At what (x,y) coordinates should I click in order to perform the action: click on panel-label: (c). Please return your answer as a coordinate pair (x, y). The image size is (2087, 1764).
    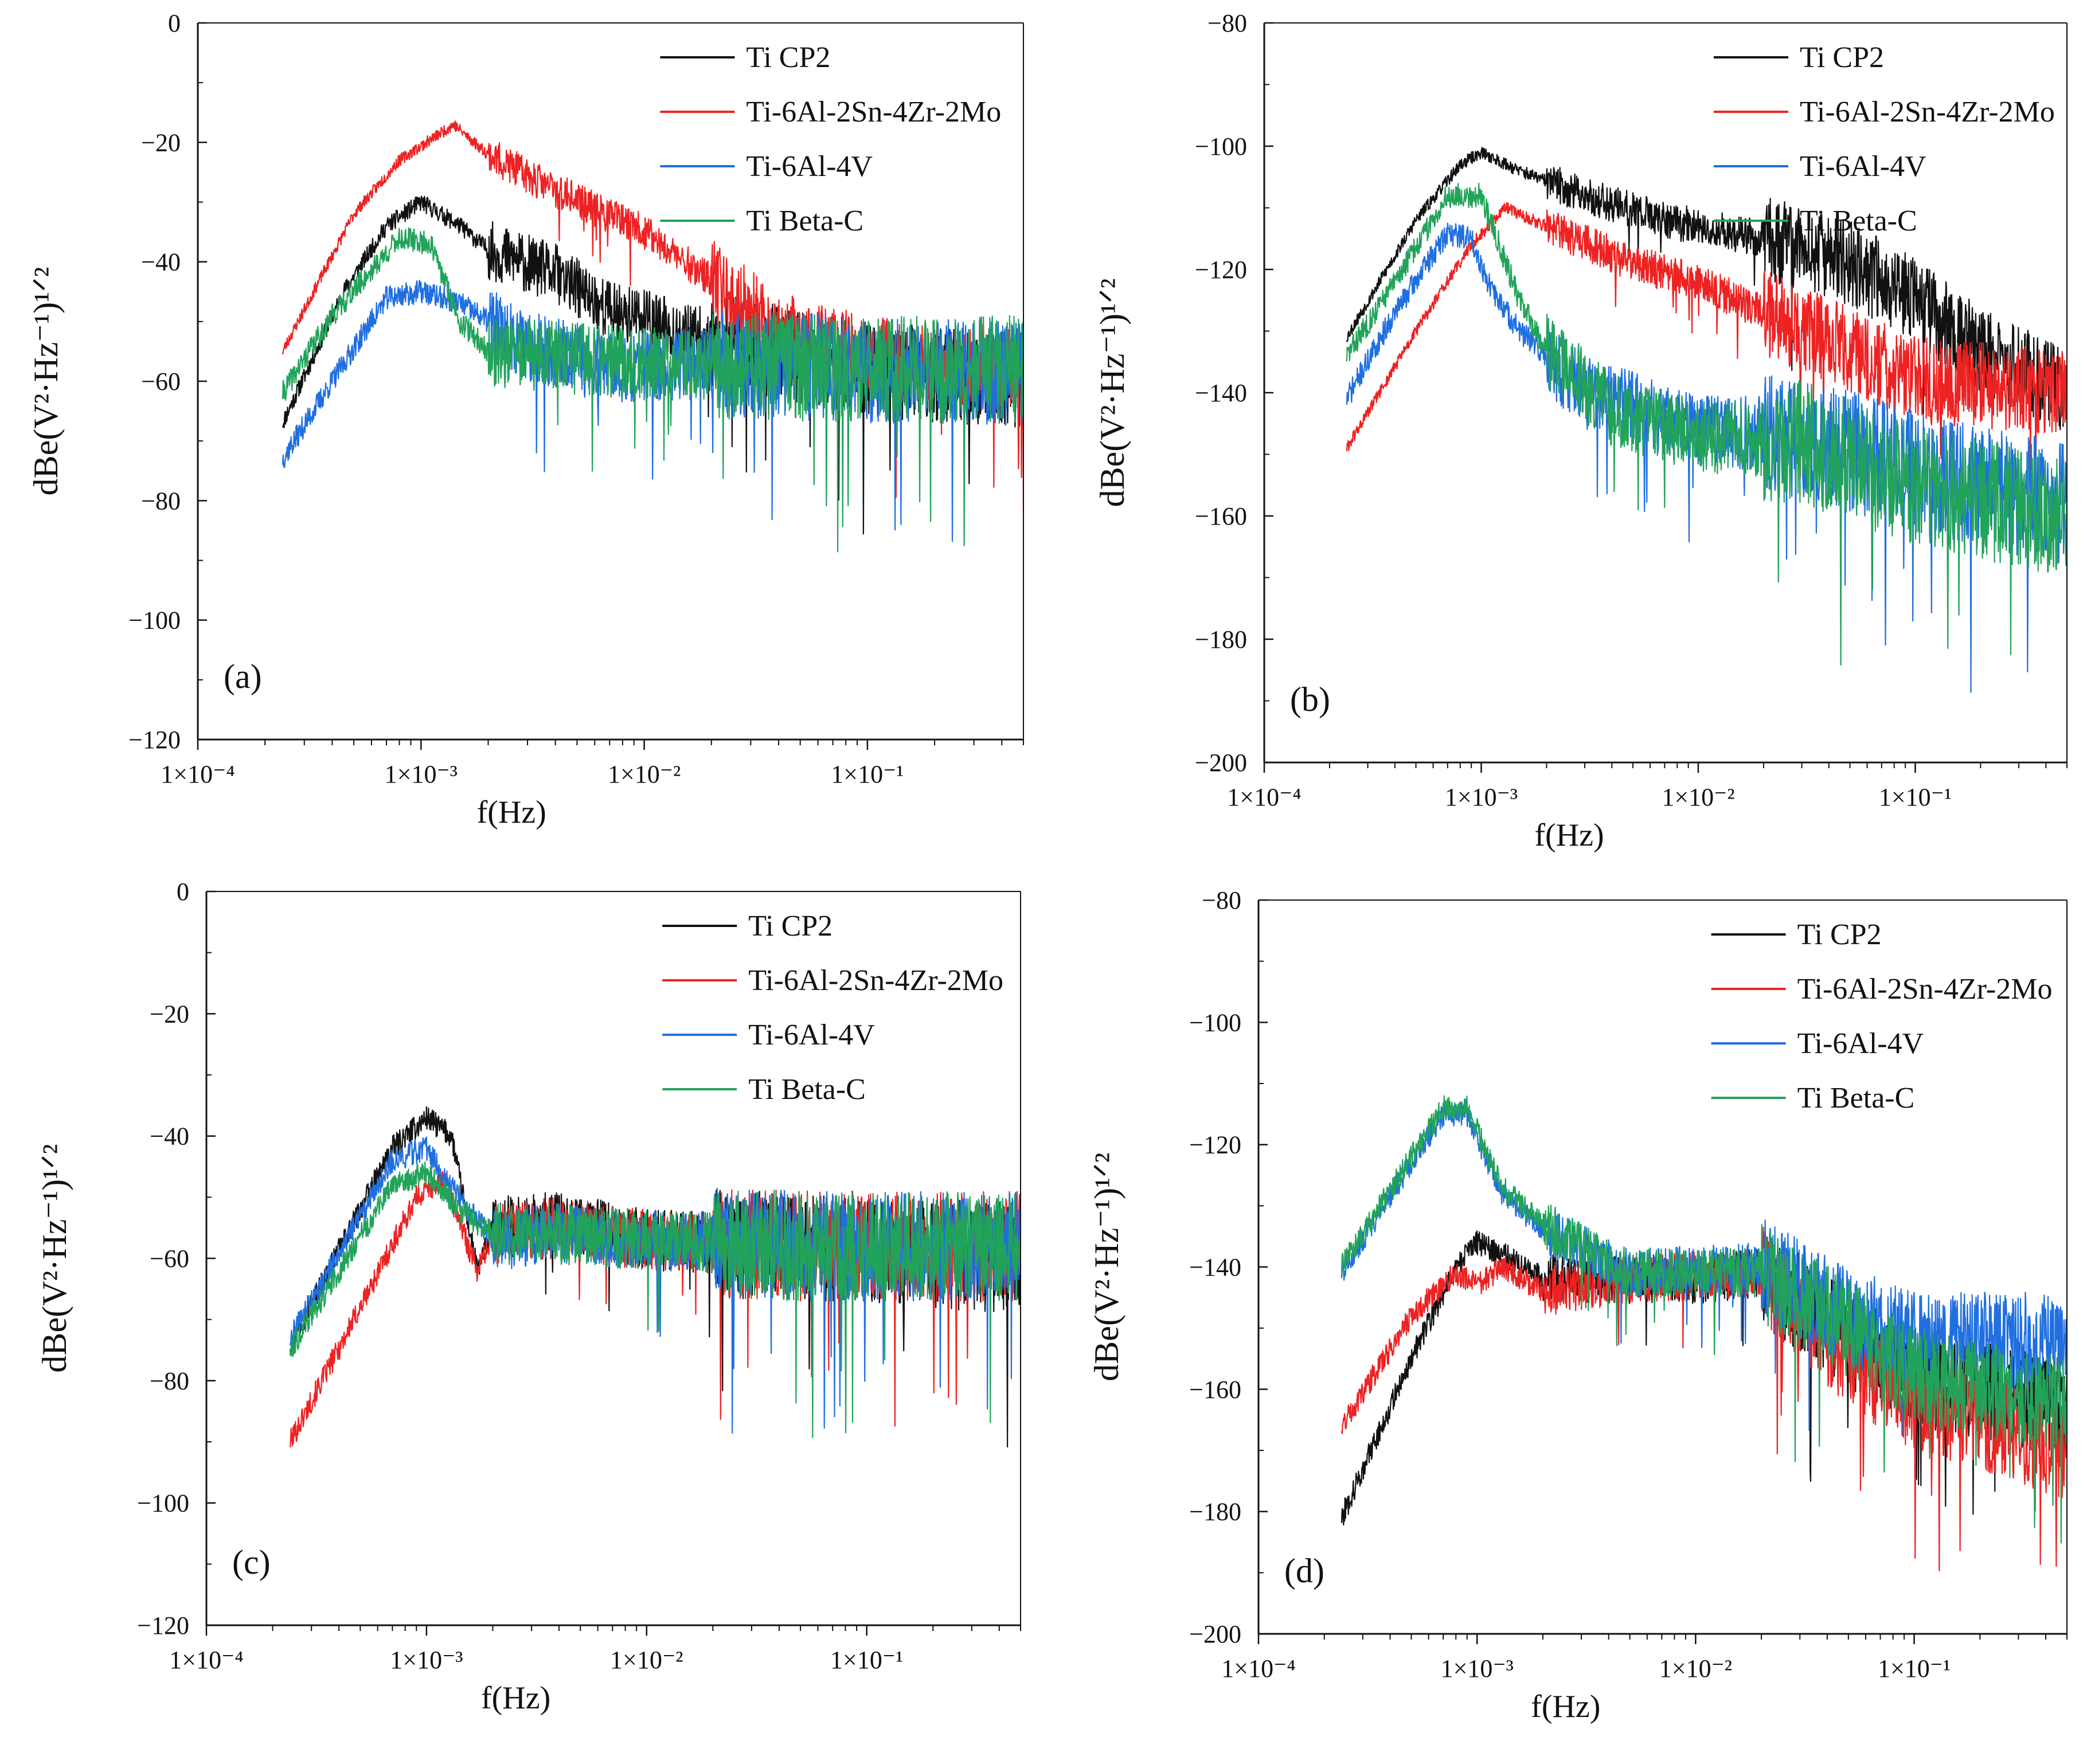
    Looking at the image, I should click on (251, 1562).